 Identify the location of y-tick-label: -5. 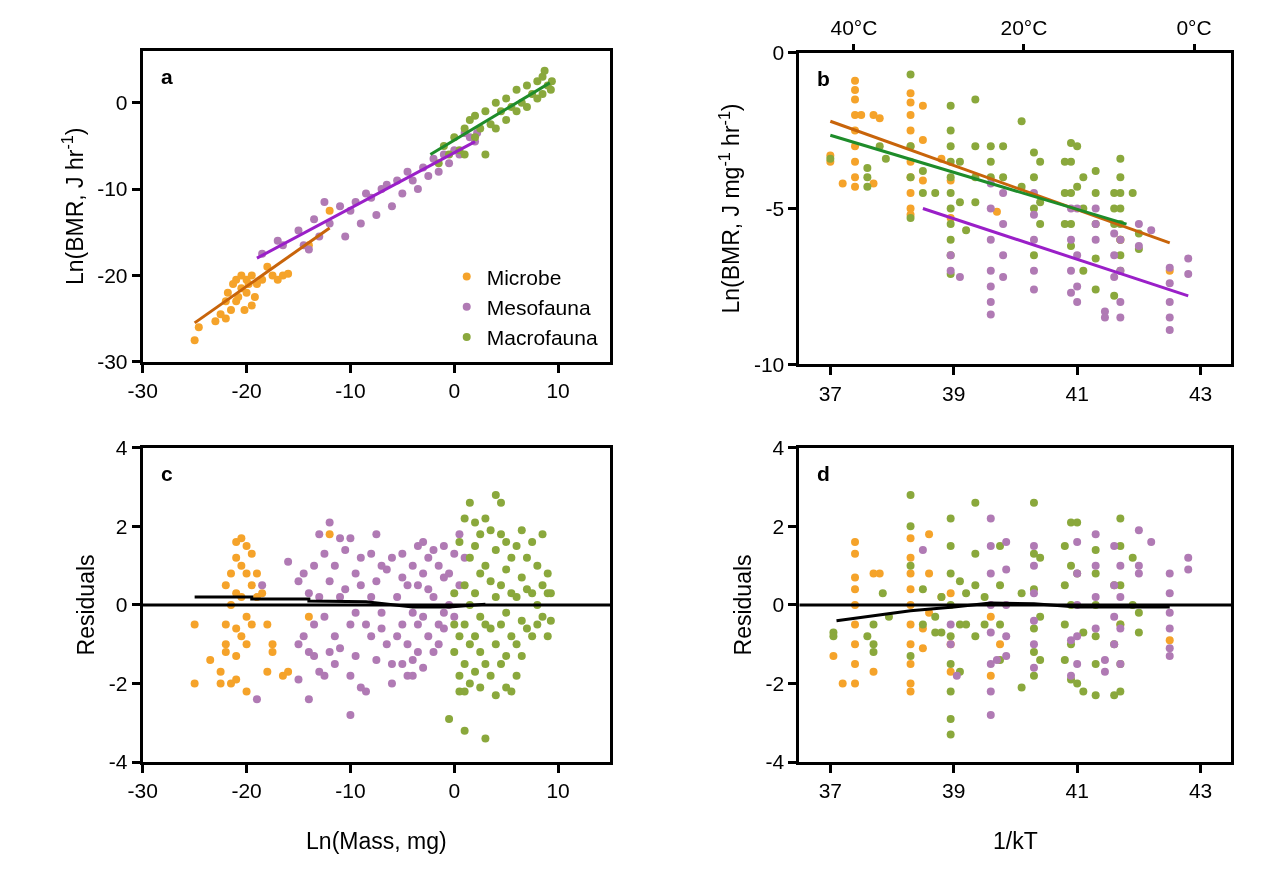
(775, 208).